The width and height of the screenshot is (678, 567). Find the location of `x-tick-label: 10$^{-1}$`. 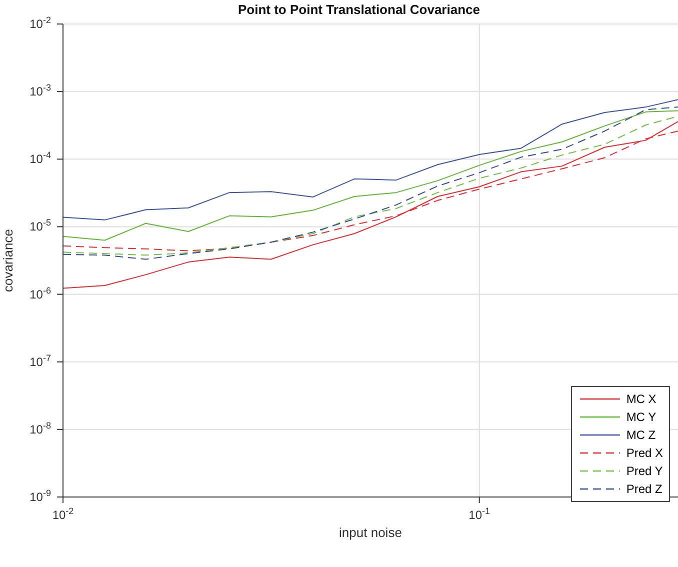

x-tick-label: 10$^{-1}$ is located at coordinates (479, 514).